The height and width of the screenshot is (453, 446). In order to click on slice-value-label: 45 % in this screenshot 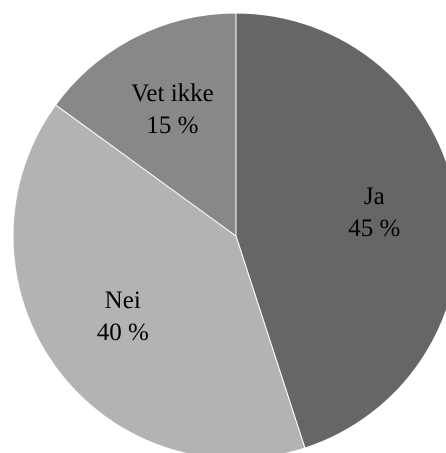, I will do `click(374, 228)`.